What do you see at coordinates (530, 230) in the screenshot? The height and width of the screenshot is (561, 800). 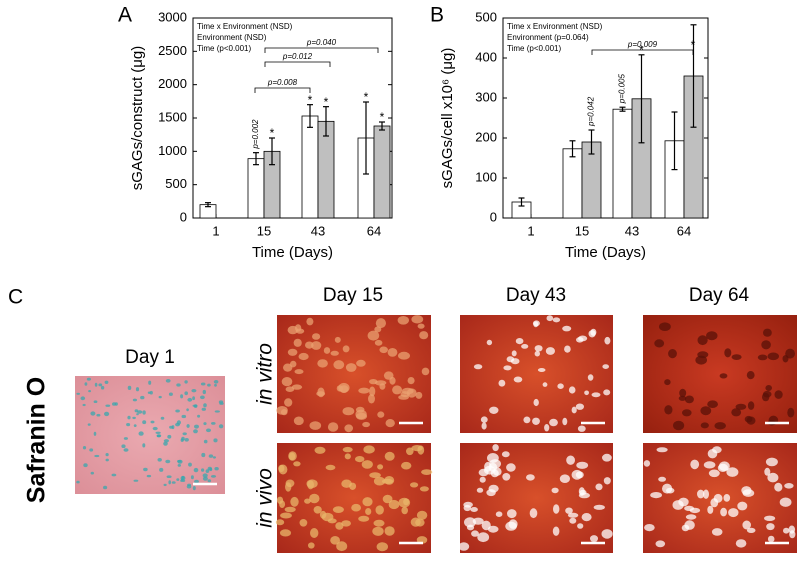 I see `x-tick-label: 1` at bounding box center [530, 230].